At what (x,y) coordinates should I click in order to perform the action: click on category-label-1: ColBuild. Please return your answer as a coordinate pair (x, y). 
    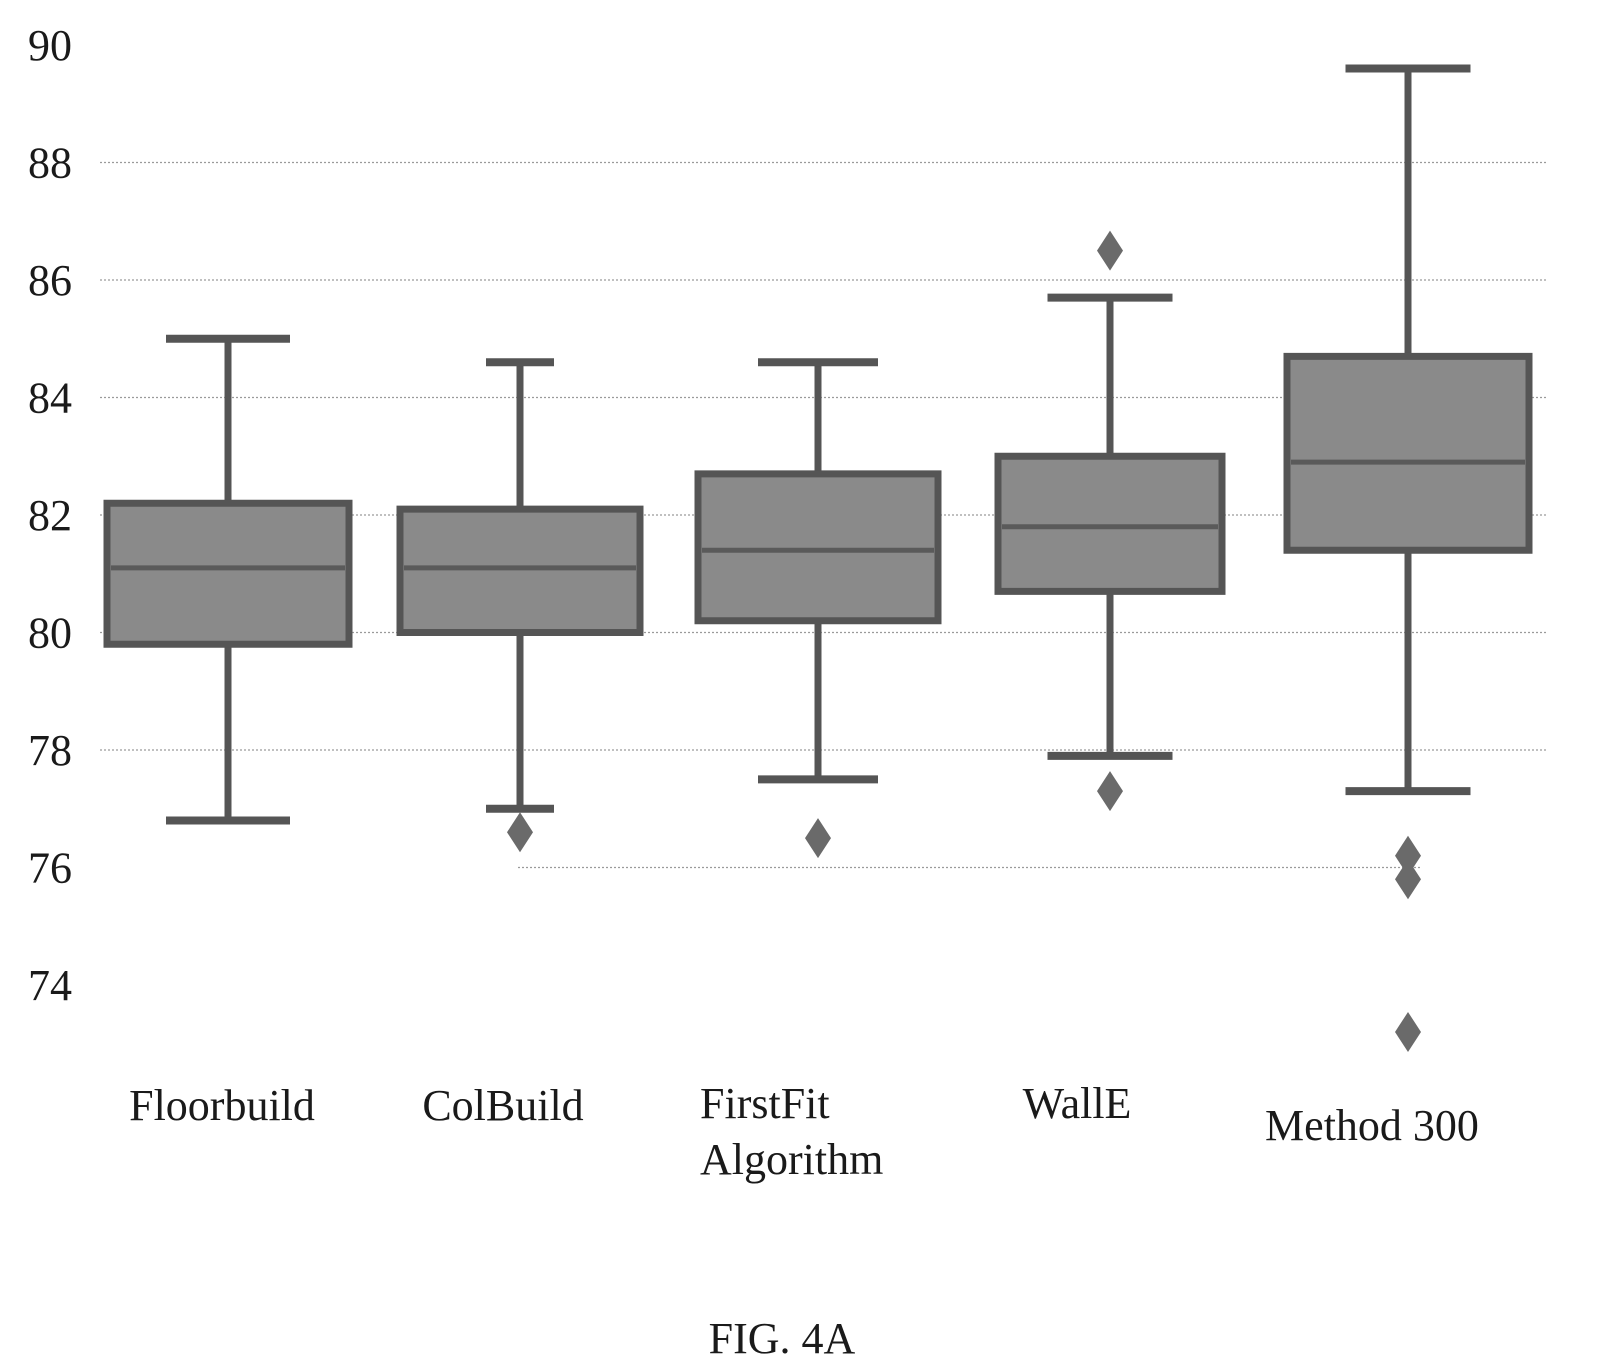
    Looking at the image, I should click on (502, 1105).